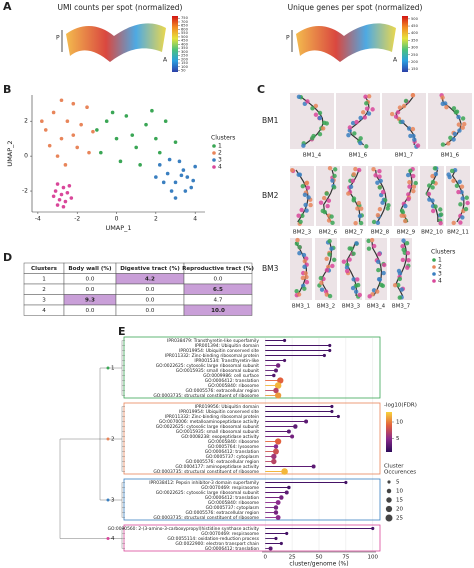  Describe the element at coordinates (122, 331) in the screenshot. I see `panel-label: E` at that location.